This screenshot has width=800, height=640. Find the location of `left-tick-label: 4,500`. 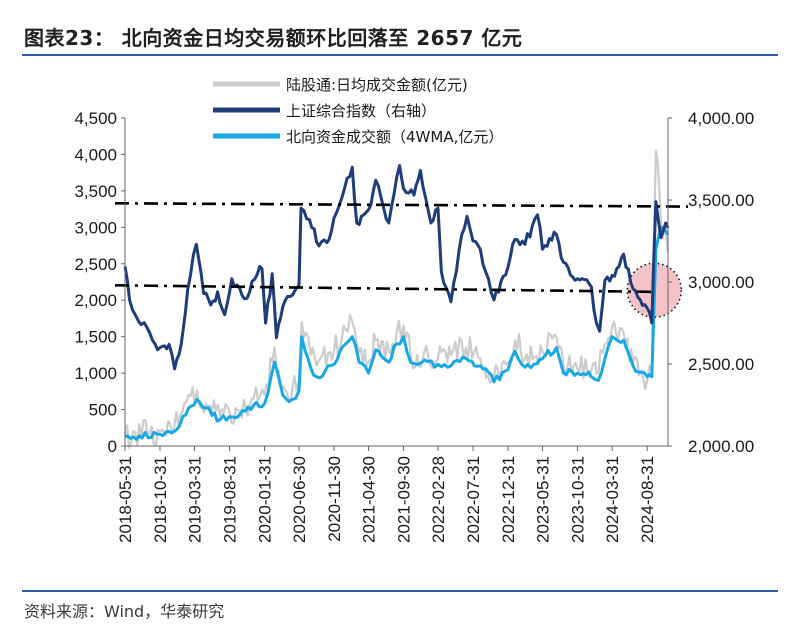

left-tick-label: 4,500 is located at coordinates (95, 118).